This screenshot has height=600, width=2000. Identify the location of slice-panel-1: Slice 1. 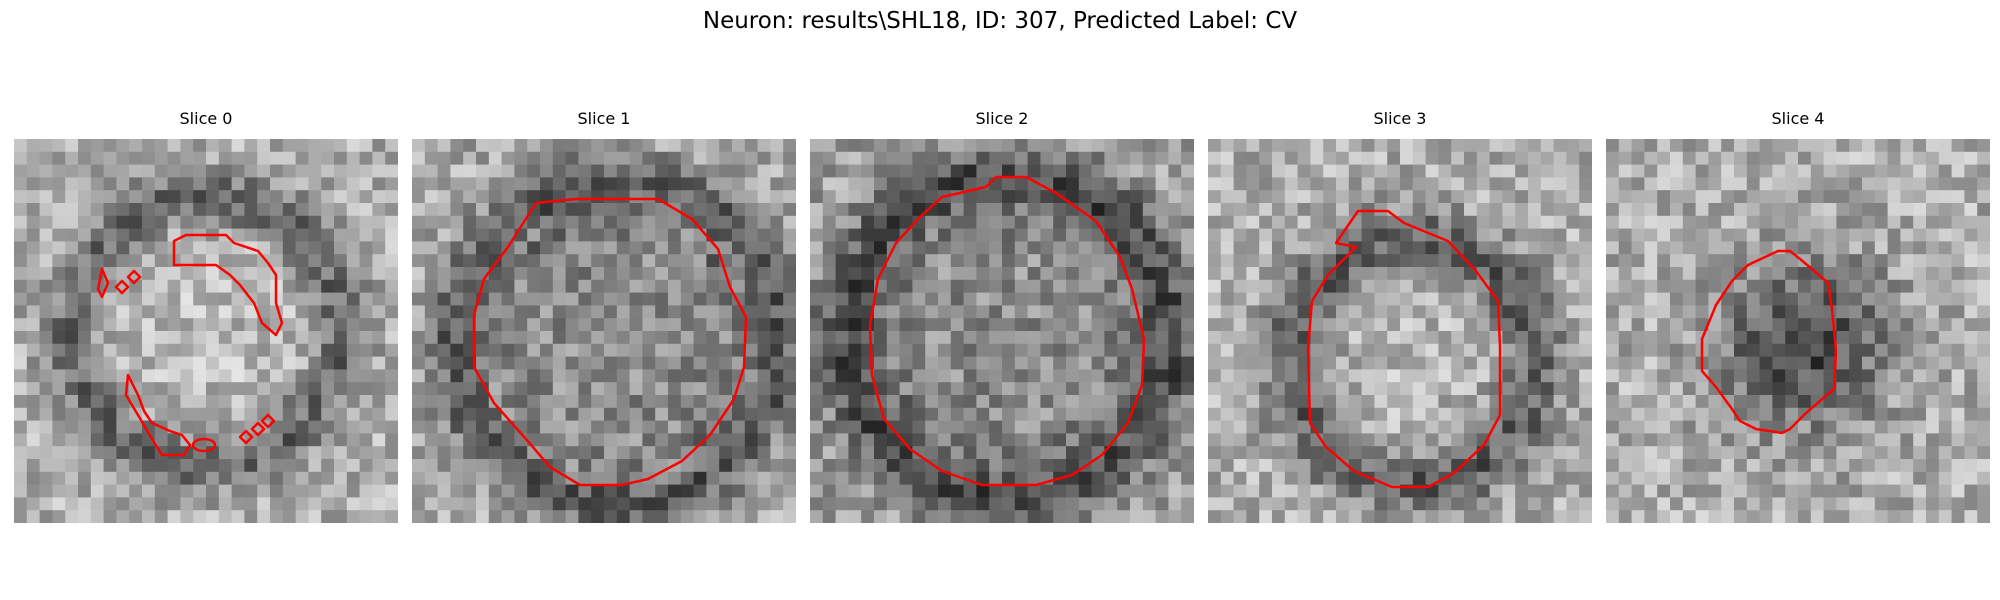
(604, 315).